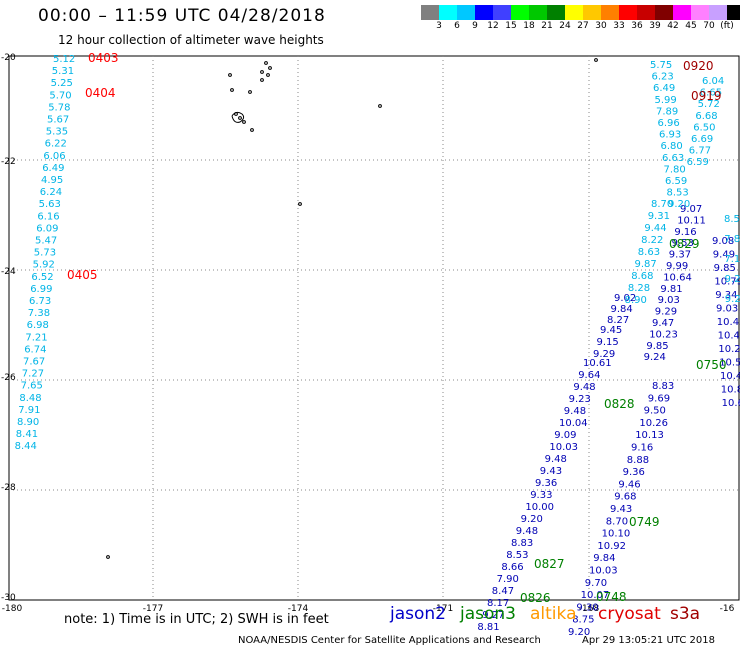  What do you see at coordinates (64, 59) in the screenshot?
I see `swh-value: 5.12` at bounding box center [64, 59].